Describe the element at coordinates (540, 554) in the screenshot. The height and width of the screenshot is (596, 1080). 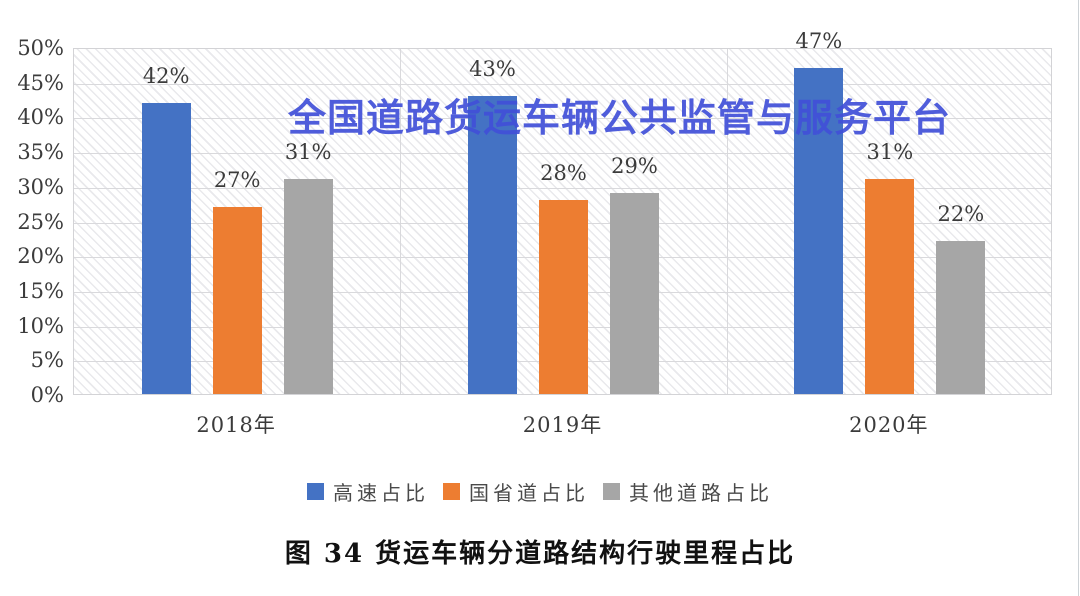
I see `figure-caption: 图 34 货运车辆分道路结构行驶里程占比` at that location.